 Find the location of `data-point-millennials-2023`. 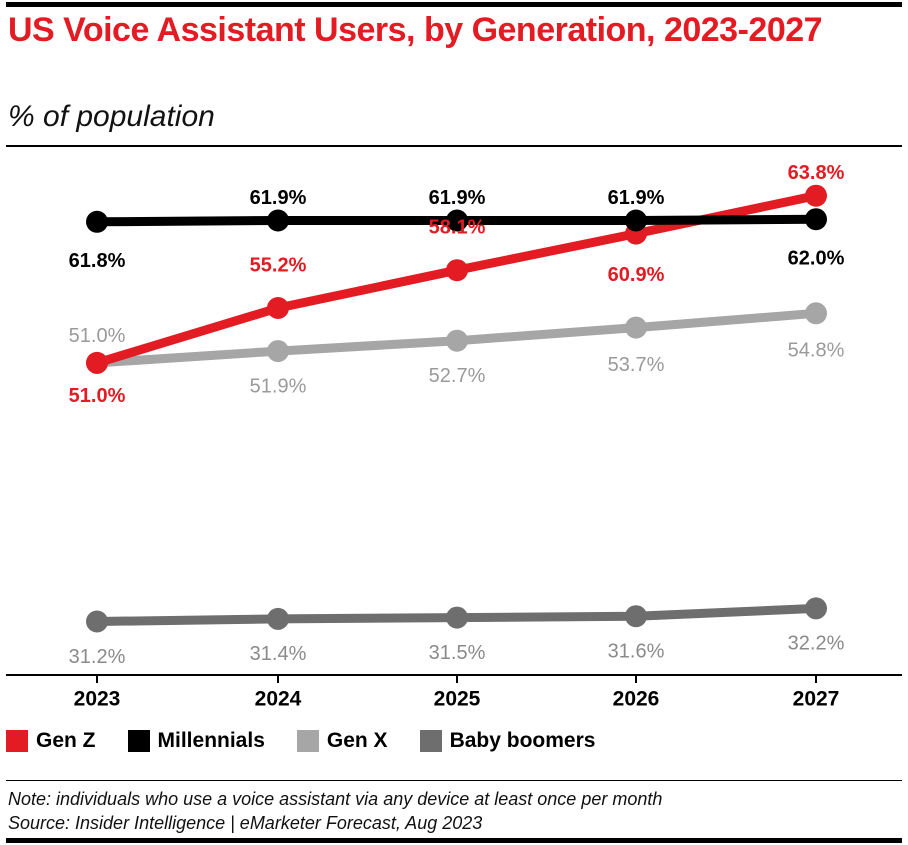

data-point-millennials-2023 is located at coordinates (97, 221).